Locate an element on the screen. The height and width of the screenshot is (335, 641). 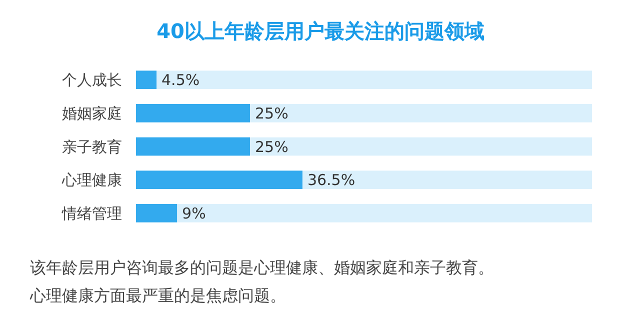
data-label: 36.5% is located at coordinates (331, 180).